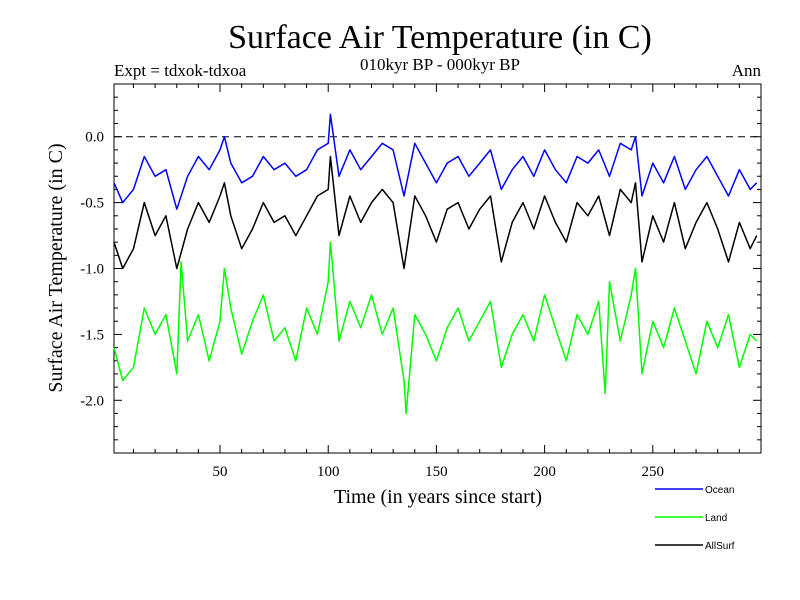 This screenshot has width=800, height=600. What do you see at coordinates (436, 472) in the screenshot?
I see `x-tick-label: 150` at bounding box center [436, 472].